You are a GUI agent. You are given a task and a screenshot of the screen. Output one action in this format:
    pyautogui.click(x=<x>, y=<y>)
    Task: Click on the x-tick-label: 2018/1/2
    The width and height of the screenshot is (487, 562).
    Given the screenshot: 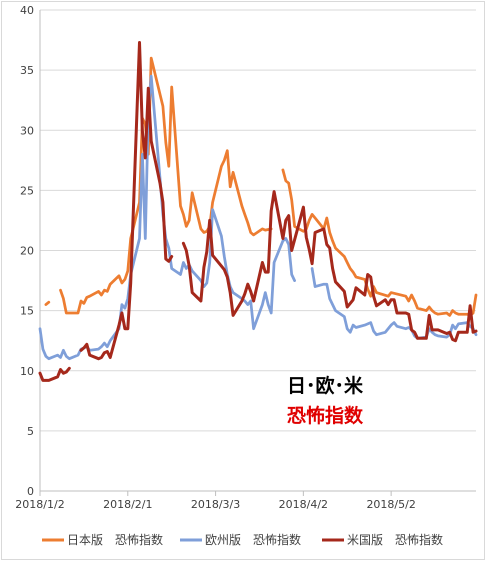 What is the action you would take?
    pyautogui.click(x=39, y=504)
    